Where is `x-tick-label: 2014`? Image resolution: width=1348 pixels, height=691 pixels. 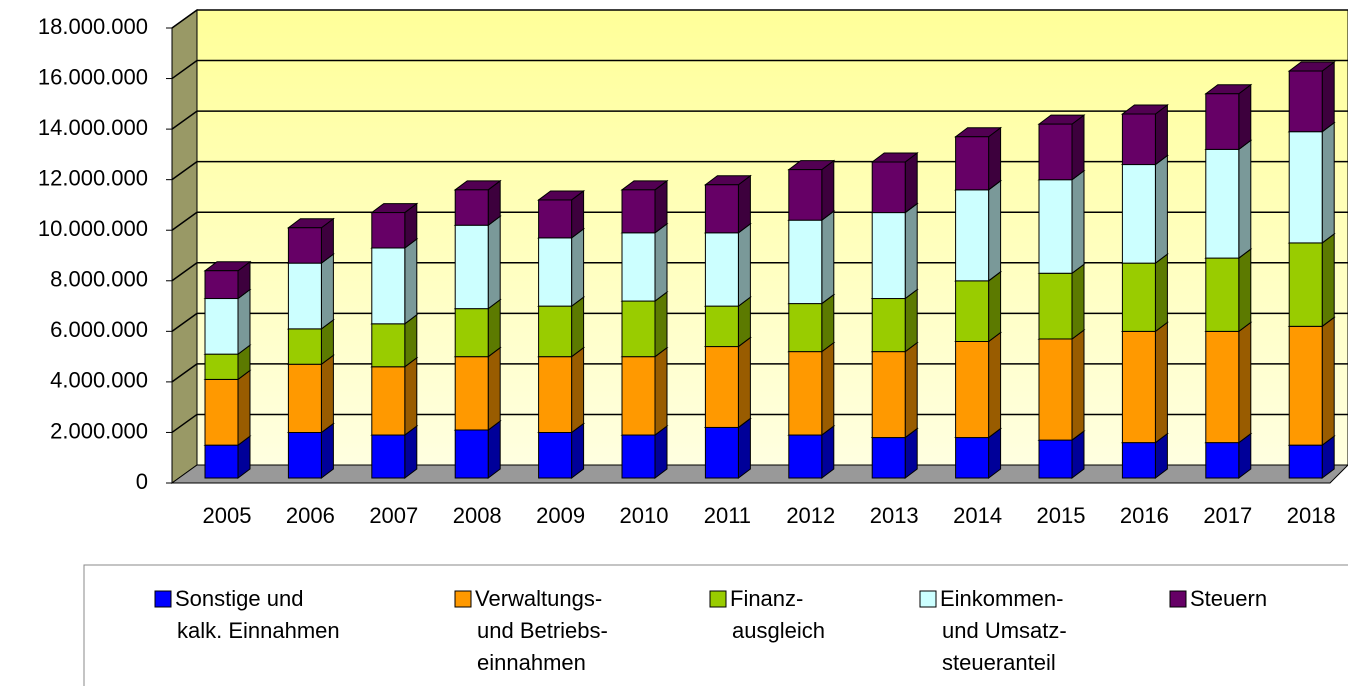
x-tick-label: 2014 is located at coordinates (977, 515).